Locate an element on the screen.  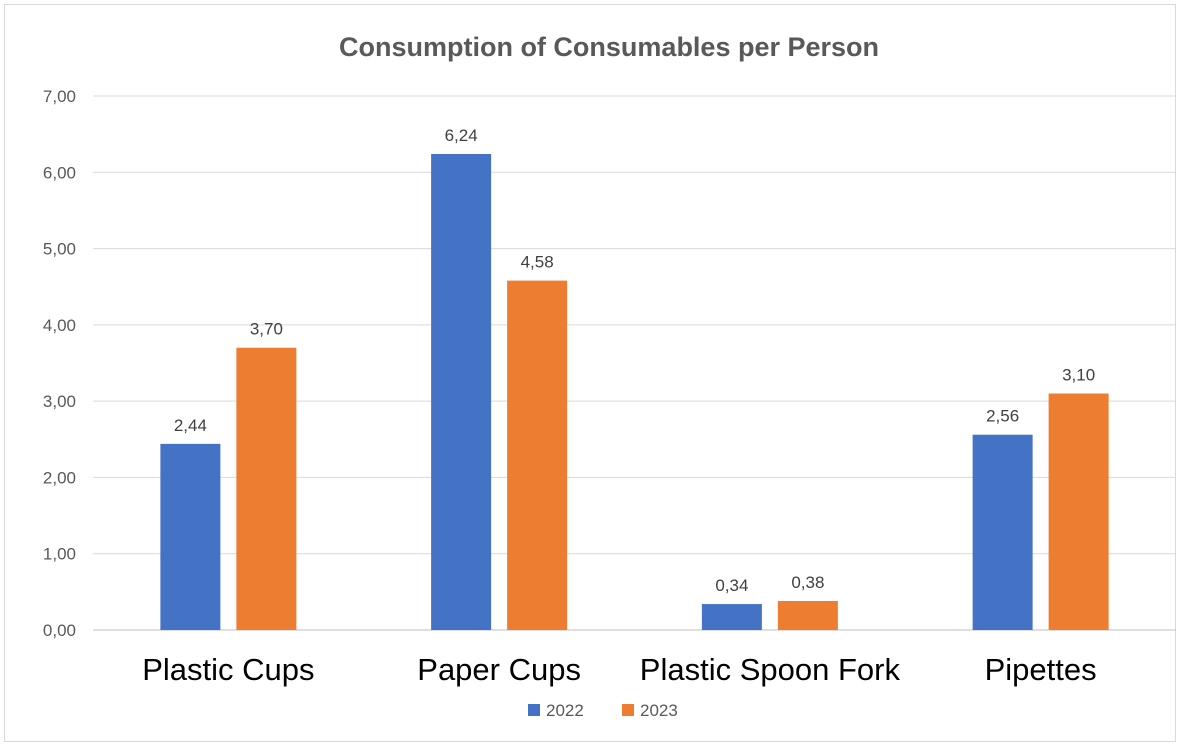
data-label-2023-3: 3,10 is located at coordinates (1078, 375).